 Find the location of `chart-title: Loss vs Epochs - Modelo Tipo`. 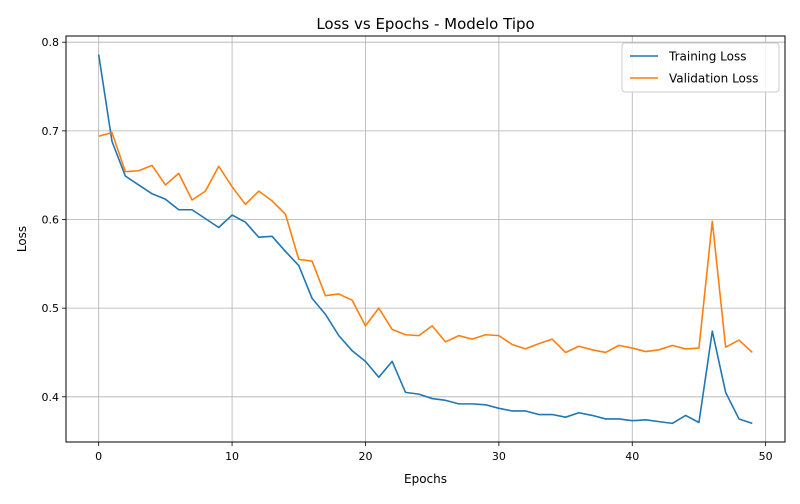

chart-title: Loss vs Epochs - Modelo Tipo is located at coordinates (425, 24).